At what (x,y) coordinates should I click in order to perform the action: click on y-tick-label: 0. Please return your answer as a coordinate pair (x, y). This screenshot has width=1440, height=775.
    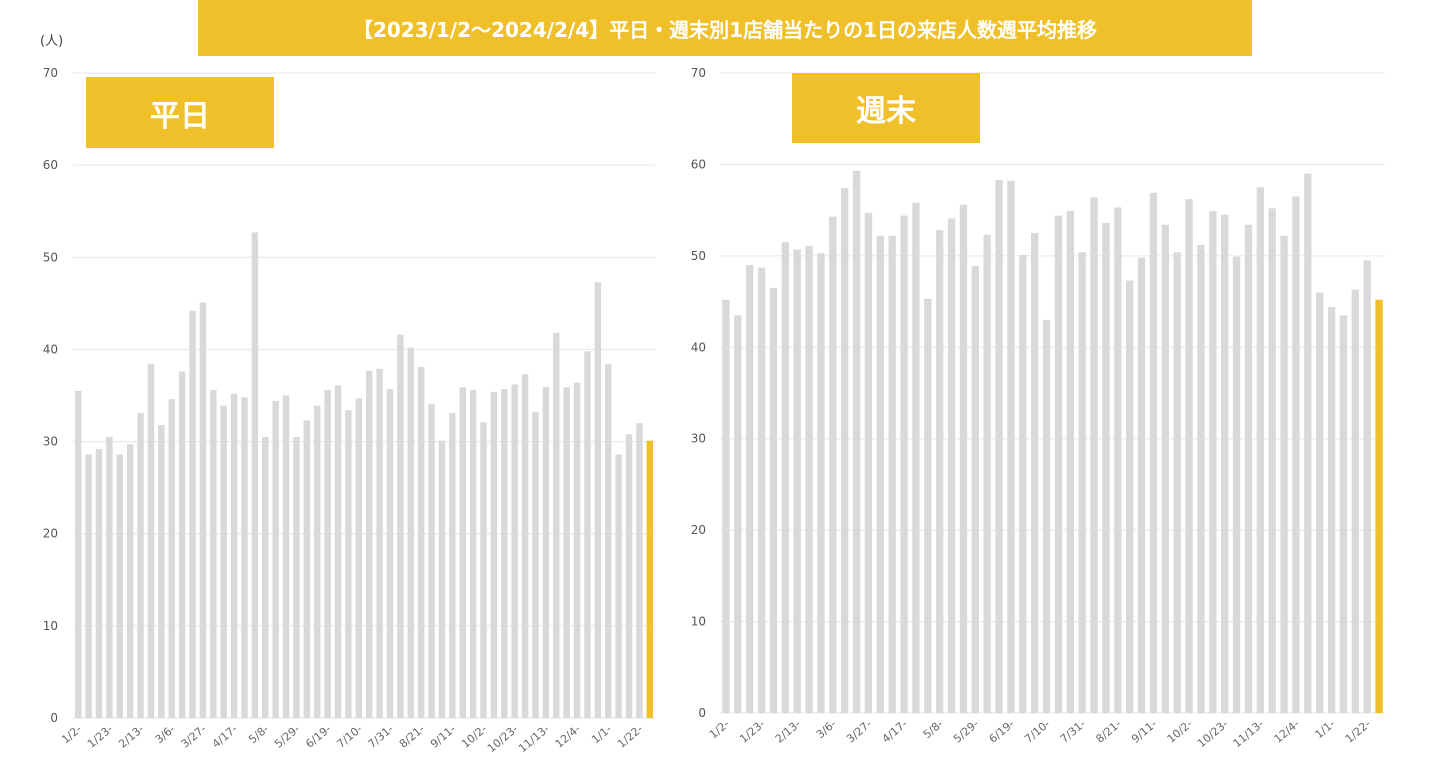
    Looking at the image, I should click on (54, 718).